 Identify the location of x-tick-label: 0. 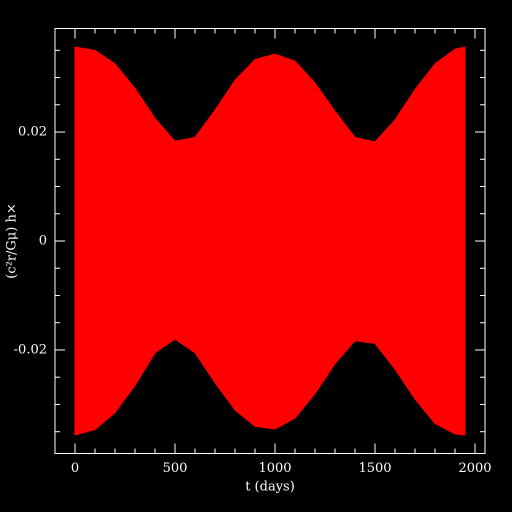
(75, 468).